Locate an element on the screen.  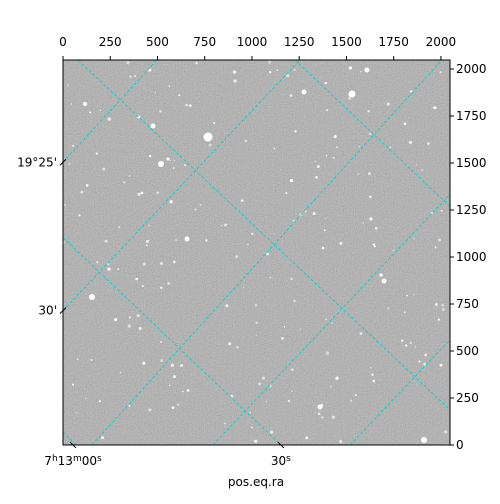
x-tick-label: 250 is located at coordinates (110, 42).